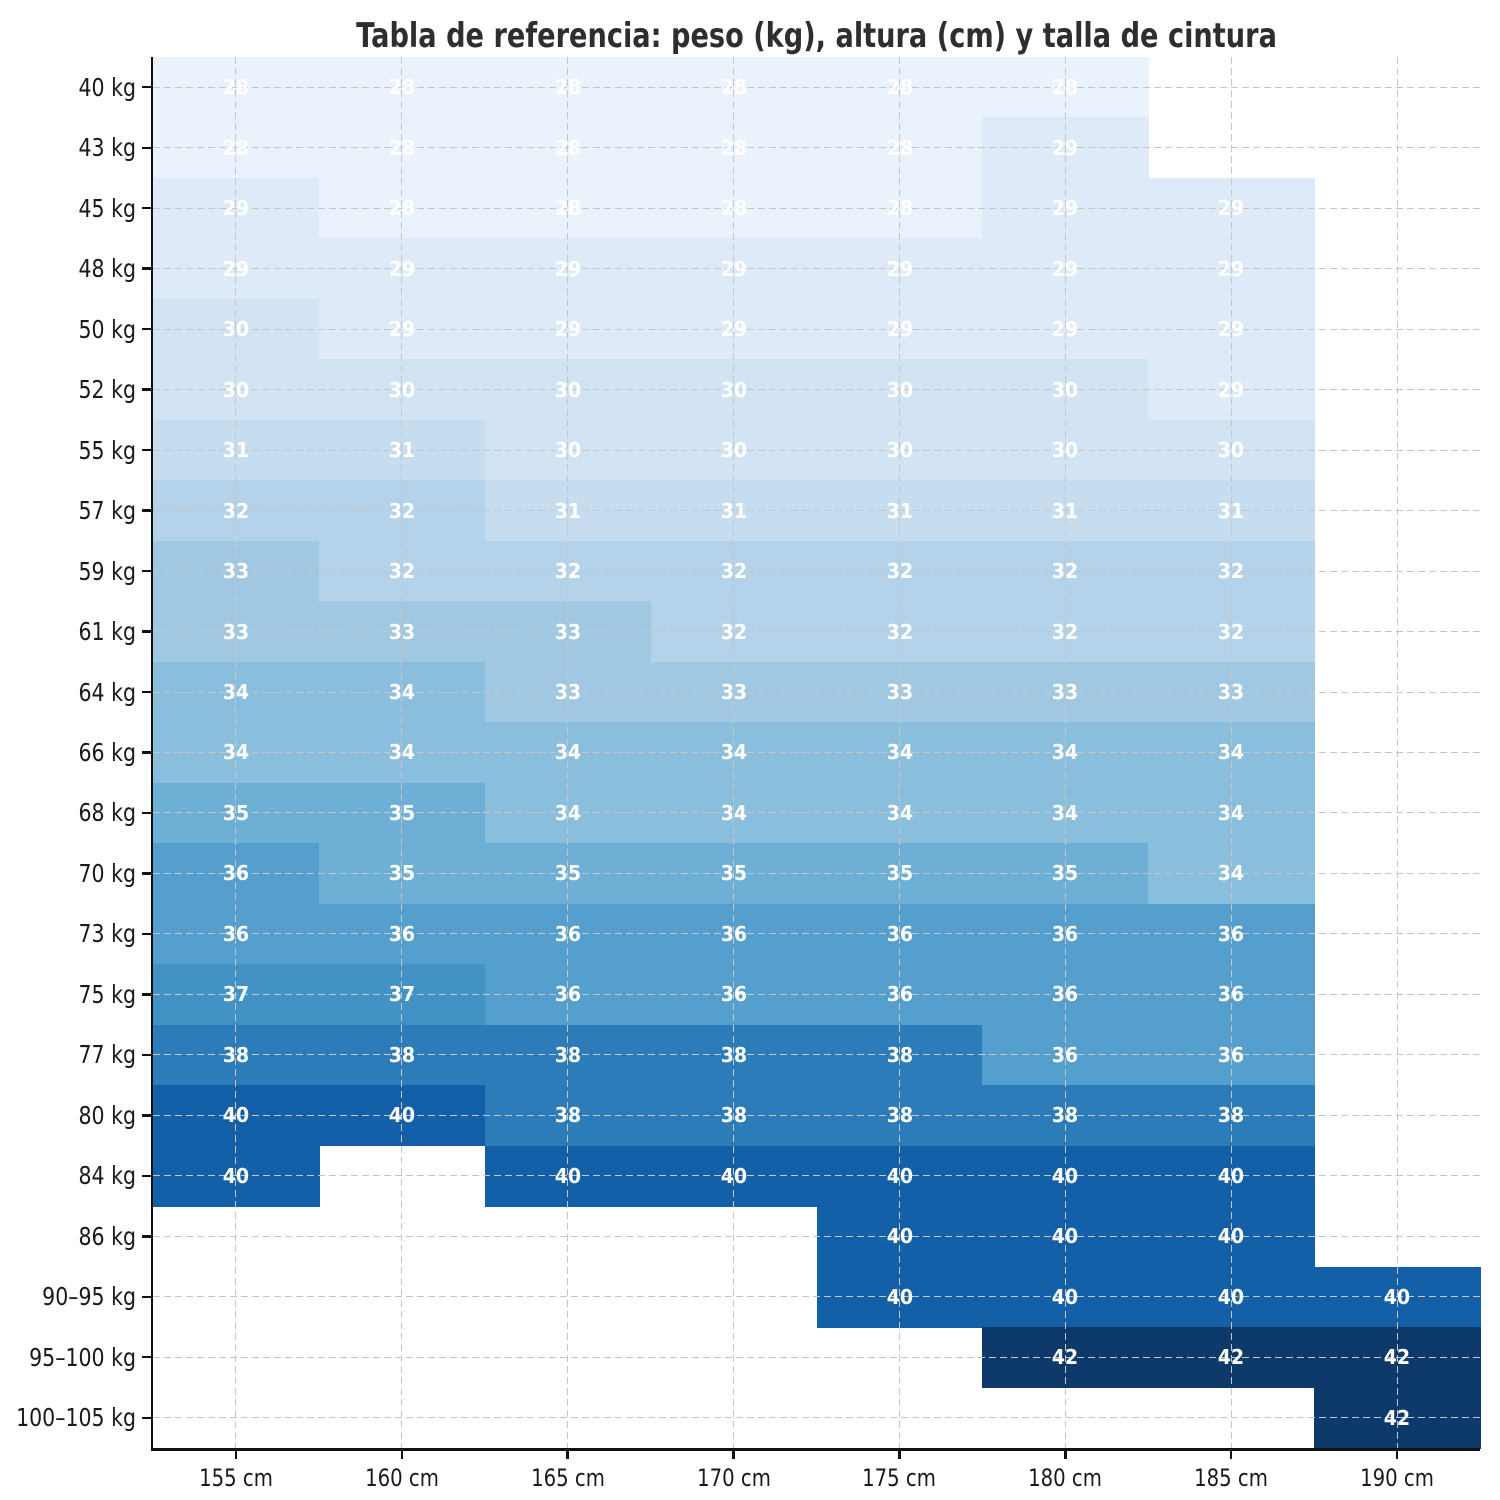  I want to click on x-tick-label: 165 cm, so click(567, 1478).